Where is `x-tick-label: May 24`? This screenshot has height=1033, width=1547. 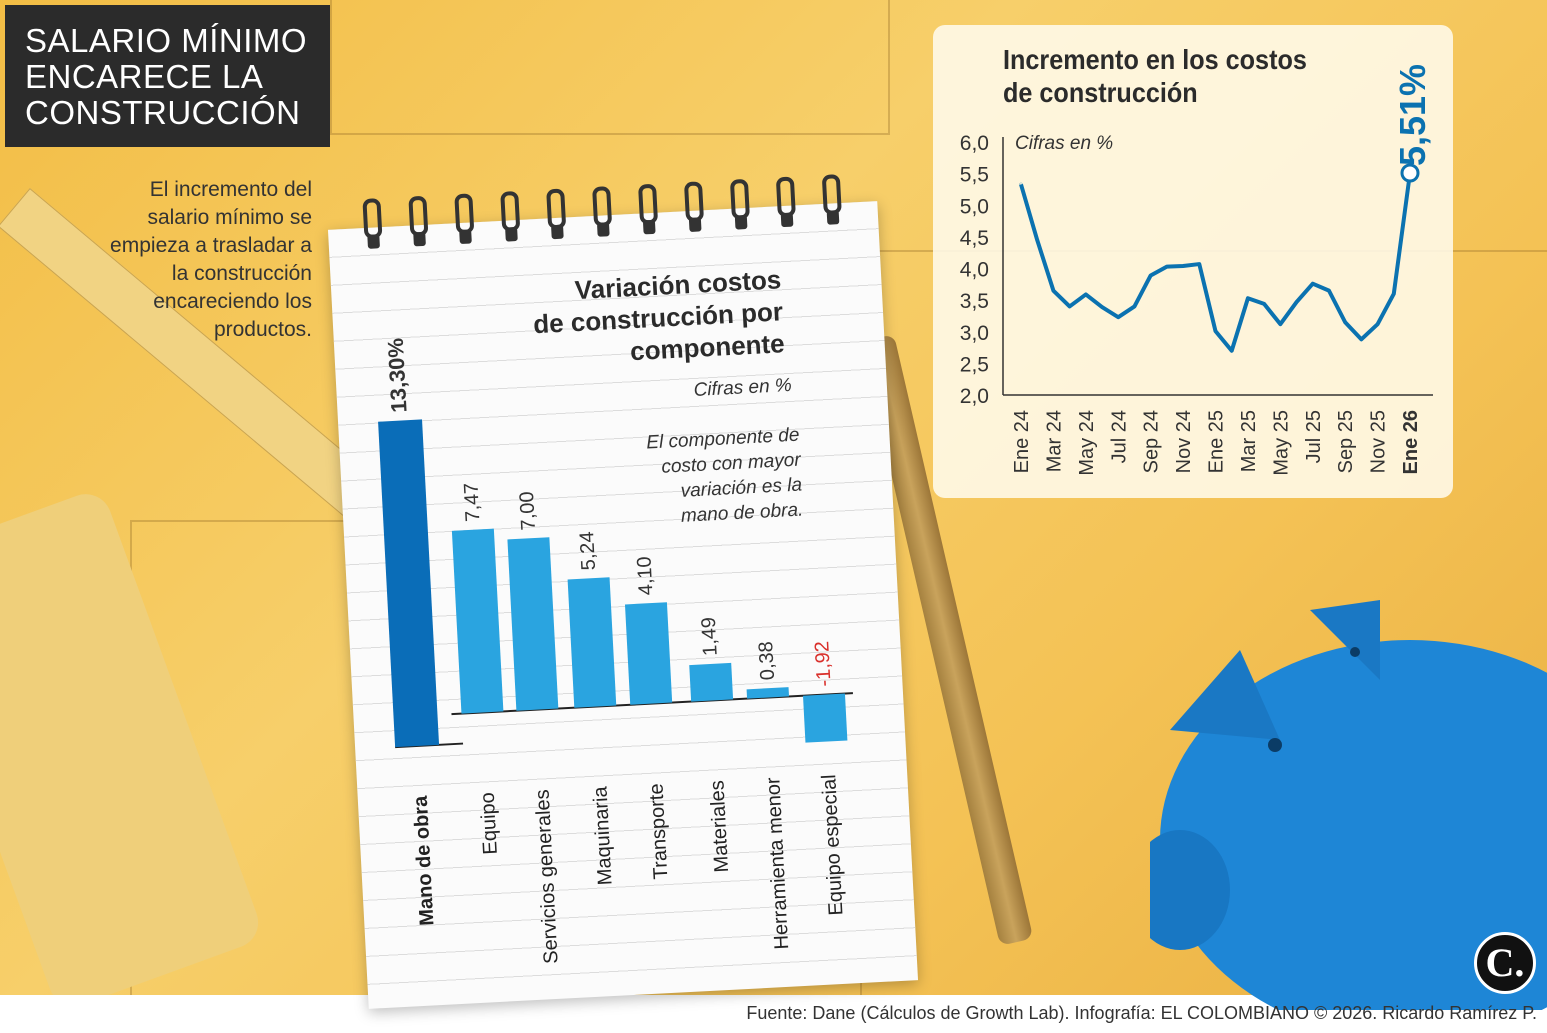
x-tick-label: May 24 is located at coordinates (1087, 443).